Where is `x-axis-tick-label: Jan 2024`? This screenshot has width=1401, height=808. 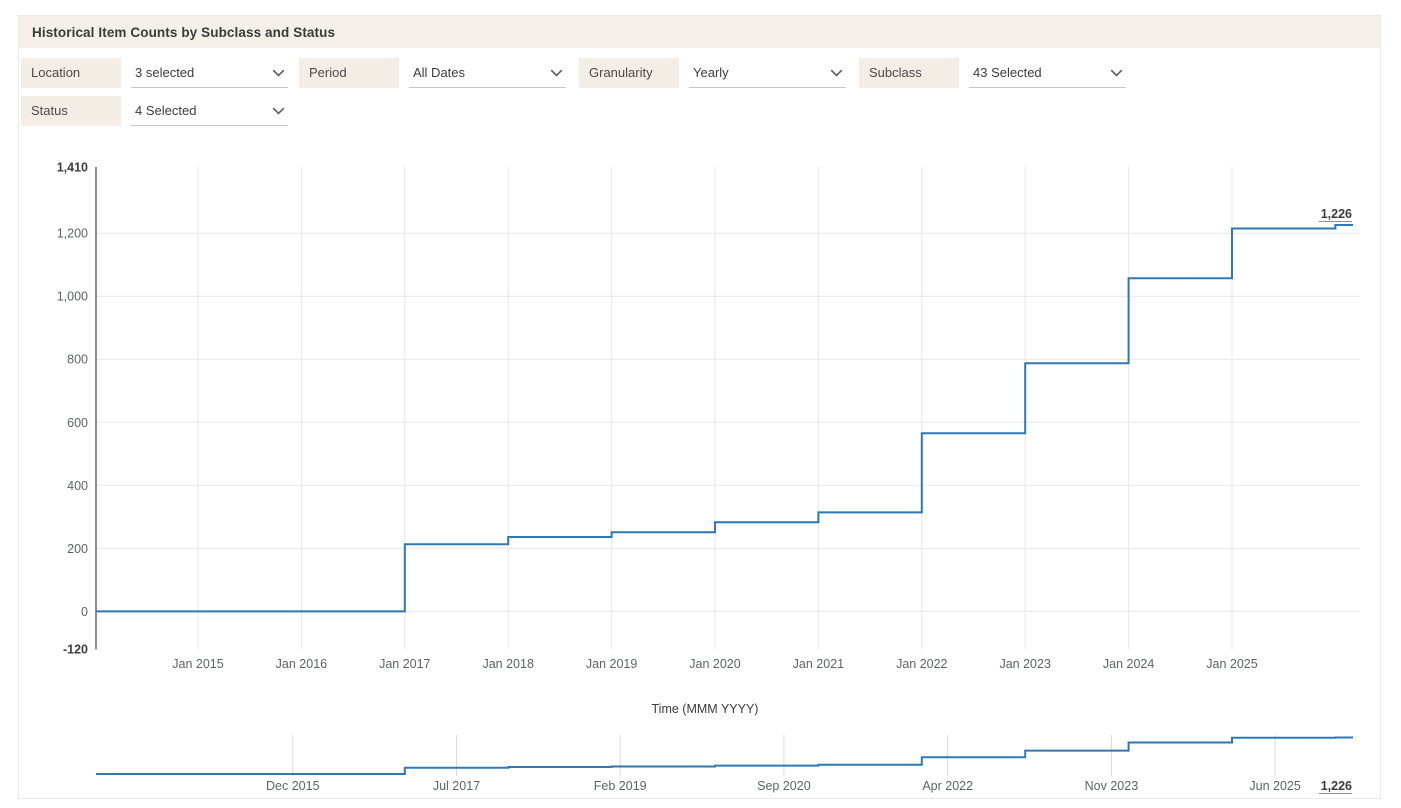 x-axis-tick-label: Jan 2024 is located at coordinates (1128, 664).